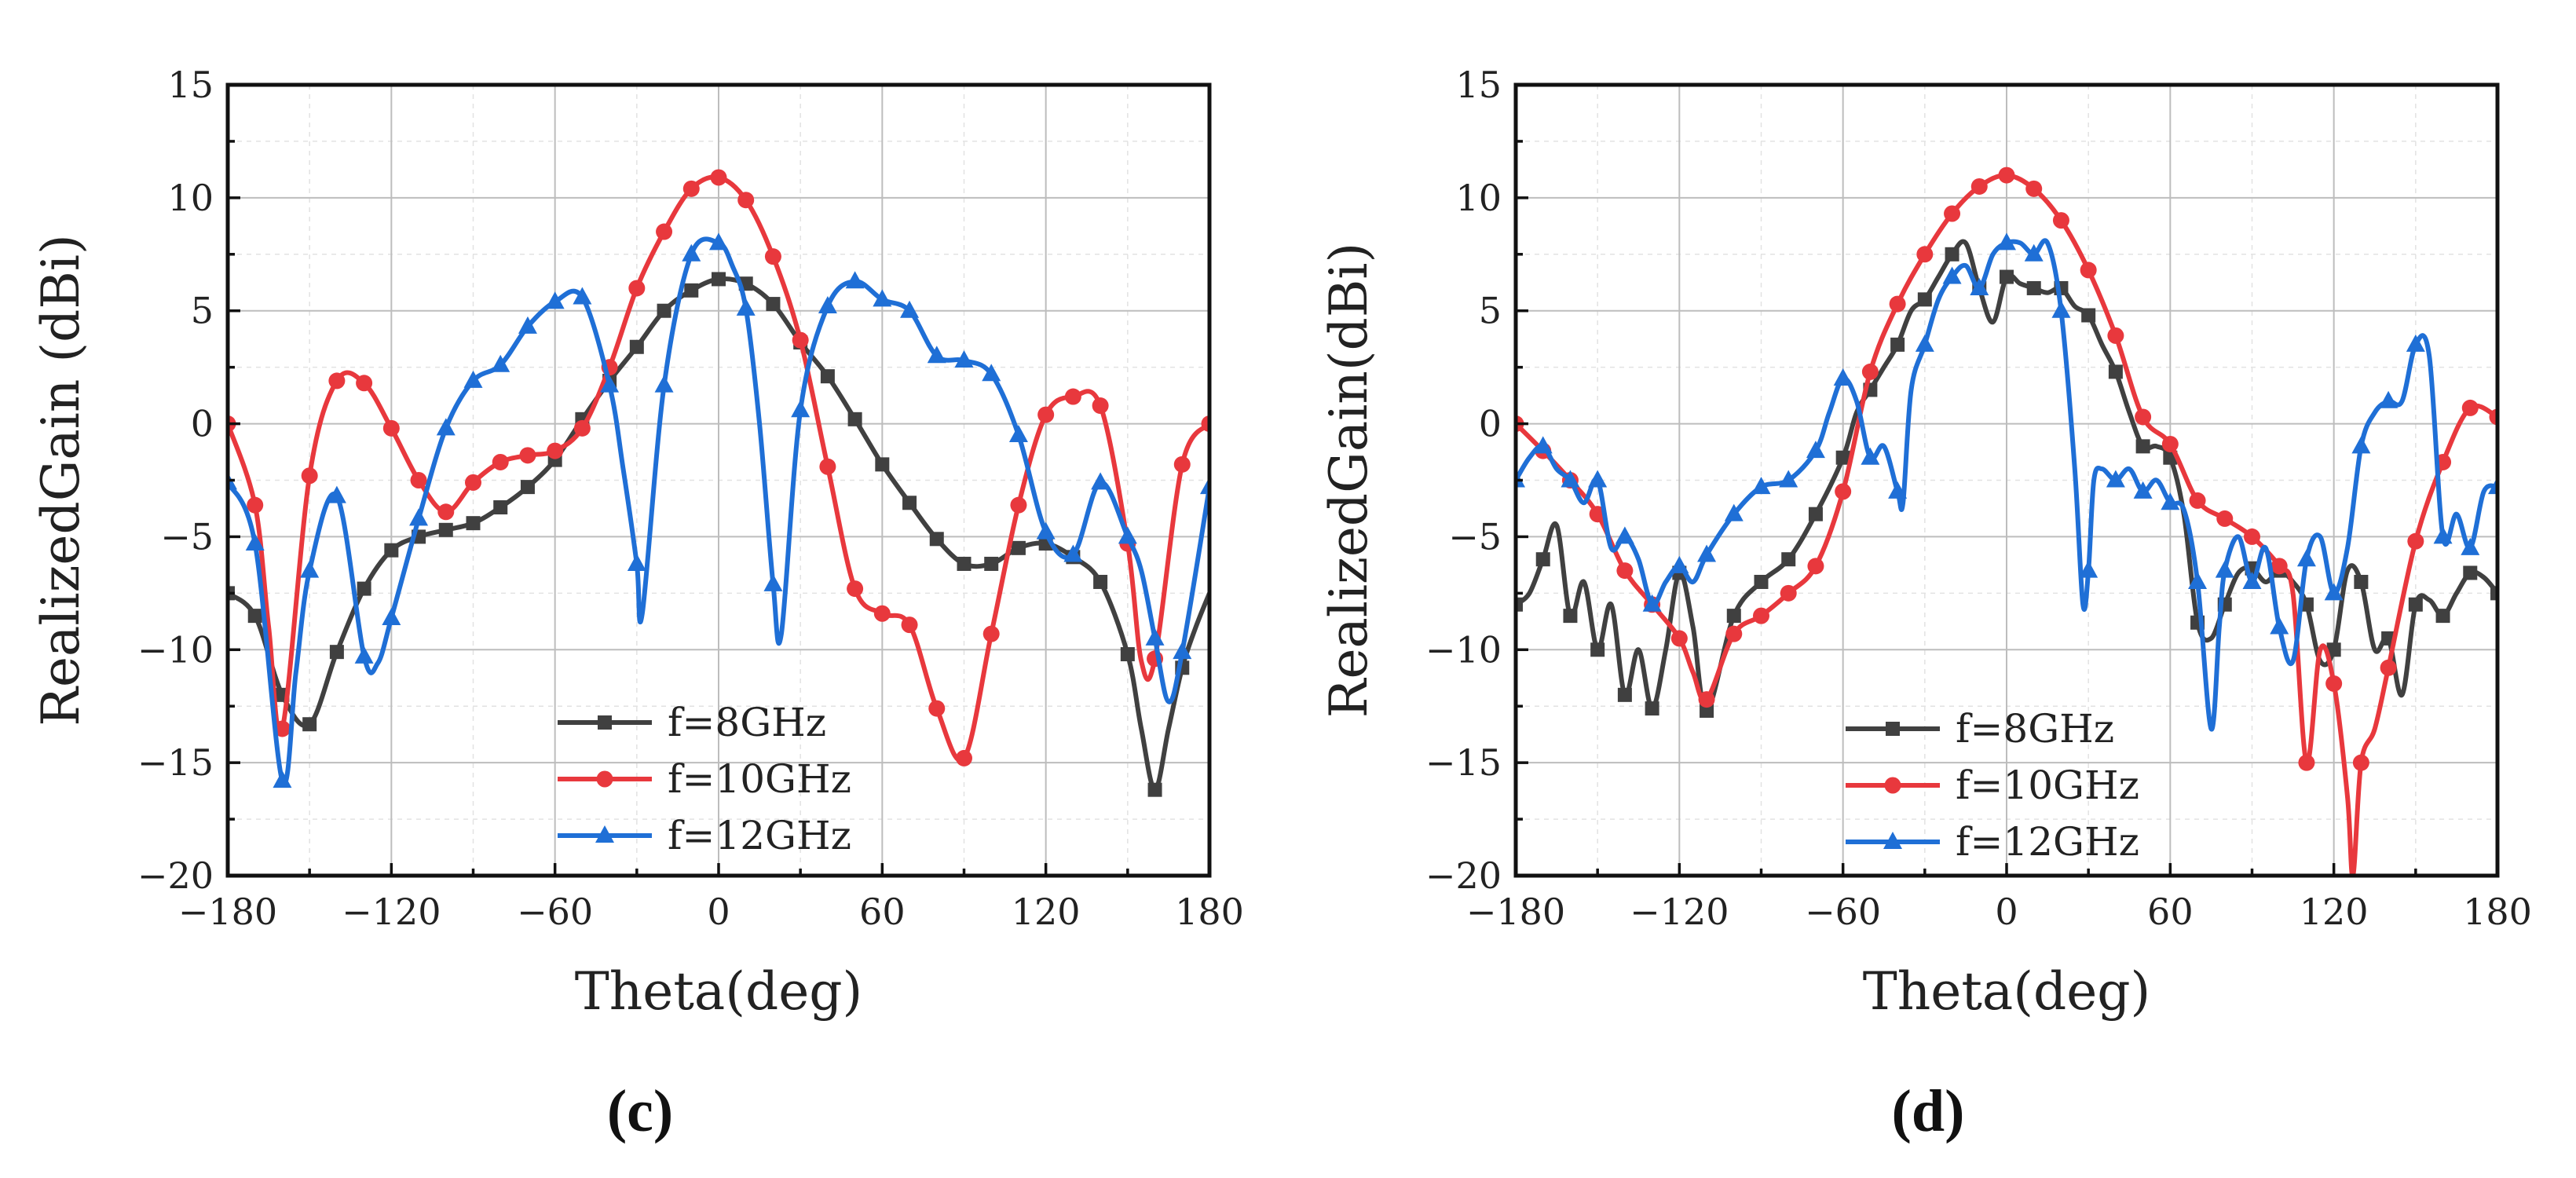  What do you see at coordinates (719, 991) in the screenshot?
I see `x-axis-title: Theta(deg)` at bounding box center [719, 991].